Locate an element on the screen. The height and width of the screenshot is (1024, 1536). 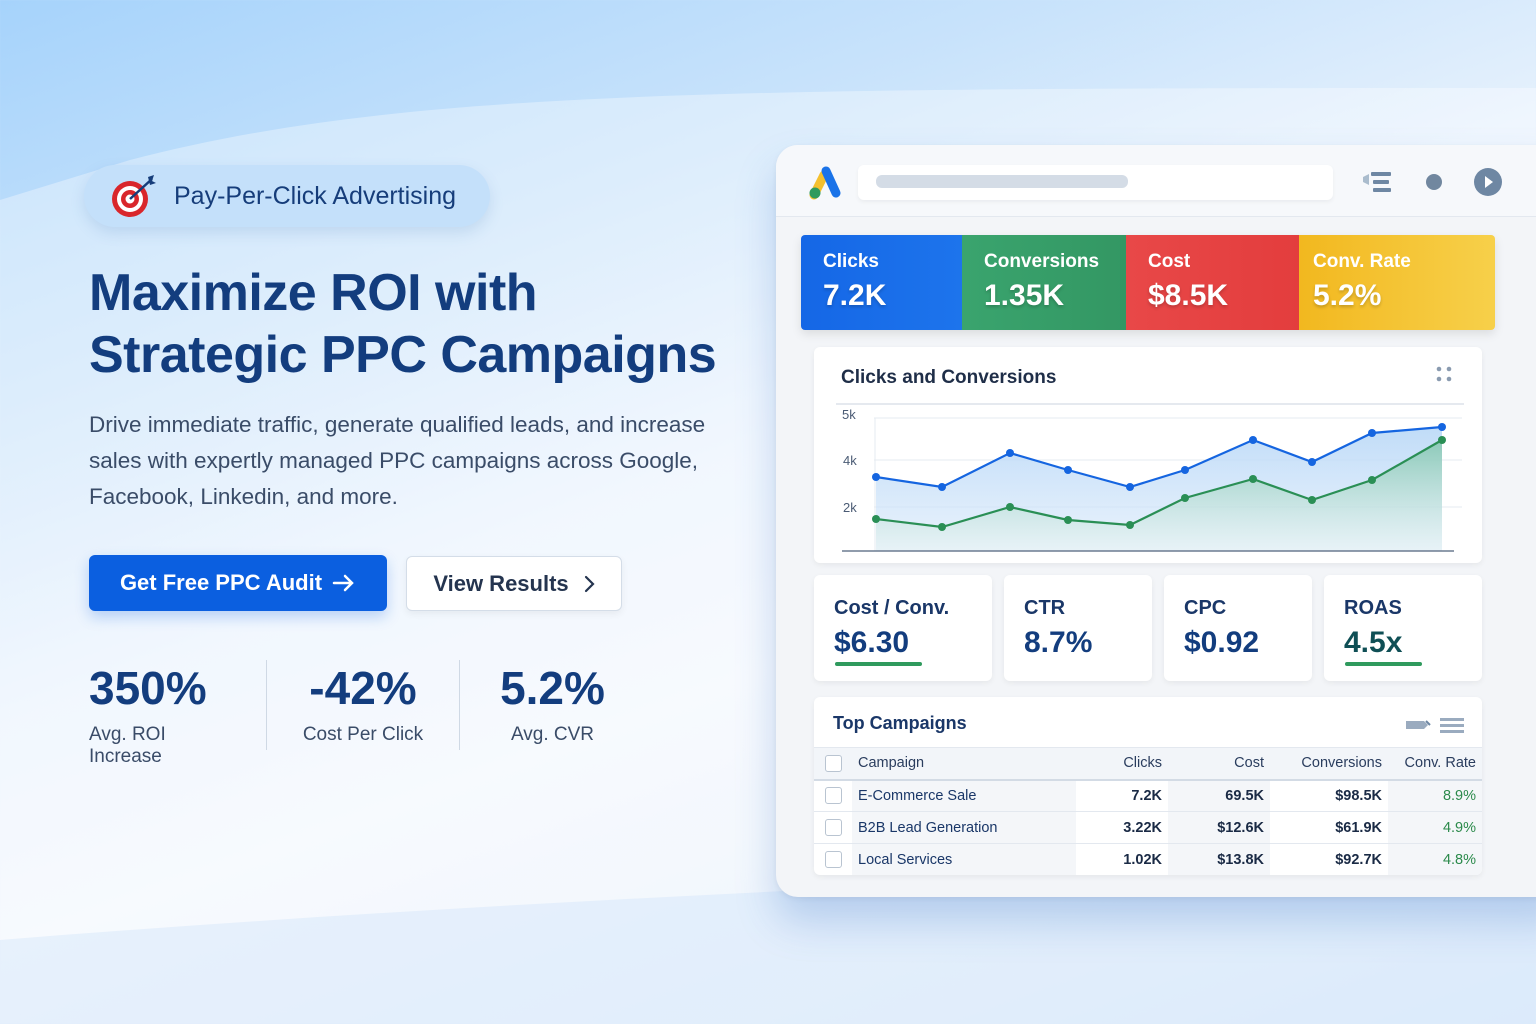
table-row: Local Services 1.02K $13.8K $92.7K 4.8% is located at coordinates (1148, 859).